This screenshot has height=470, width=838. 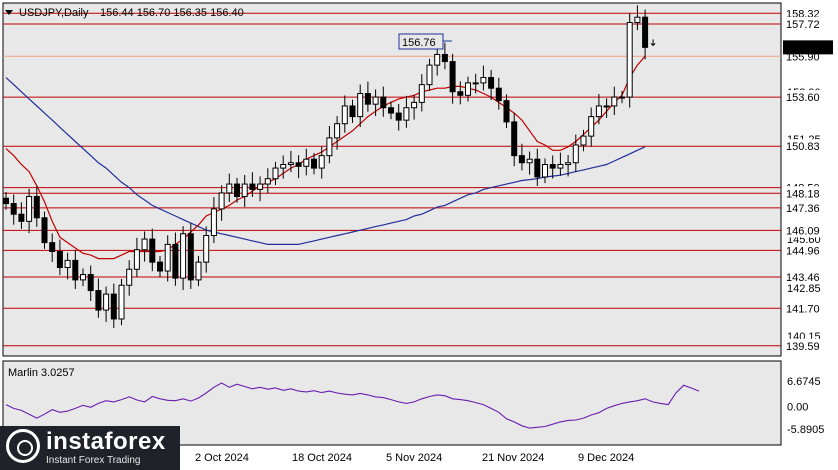 What do you see at coordinates (803, 48) in the screenshot?
I see `current-price-label: 156.40` at bounding box center [803, 48].